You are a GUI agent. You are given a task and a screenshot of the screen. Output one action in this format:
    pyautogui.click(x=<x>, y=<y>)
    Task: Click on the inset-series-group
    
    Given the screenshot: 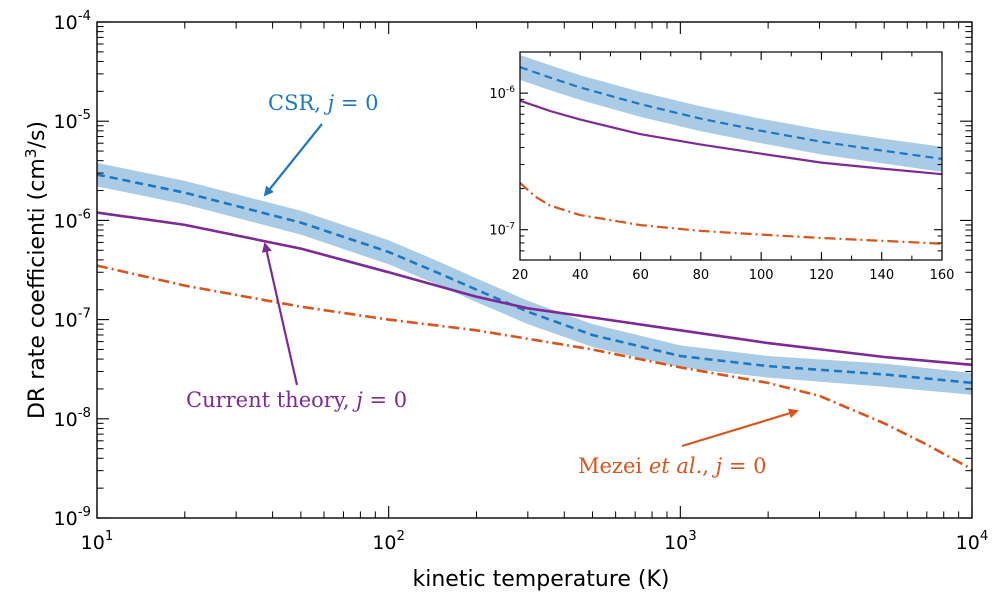 What is the action you would take?
    pyautogui.click(x=731, y=150)
    